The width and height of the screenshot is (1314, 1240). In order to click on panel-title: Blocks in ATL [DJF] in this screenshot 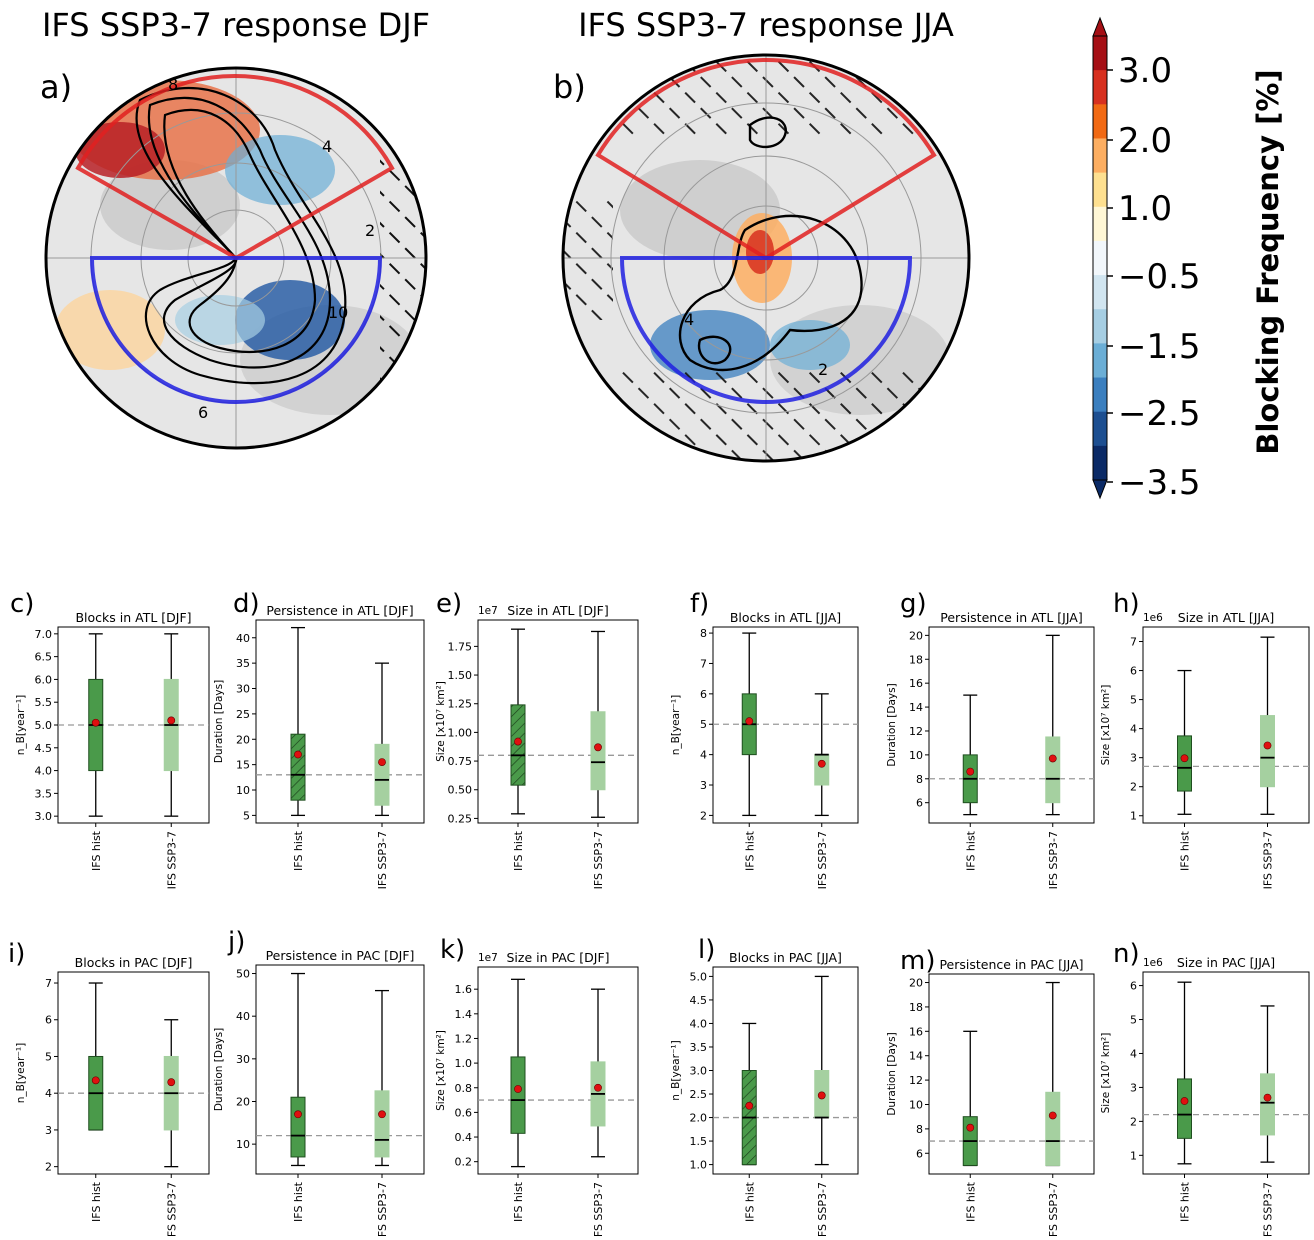, I will do `click(133, 617)`.